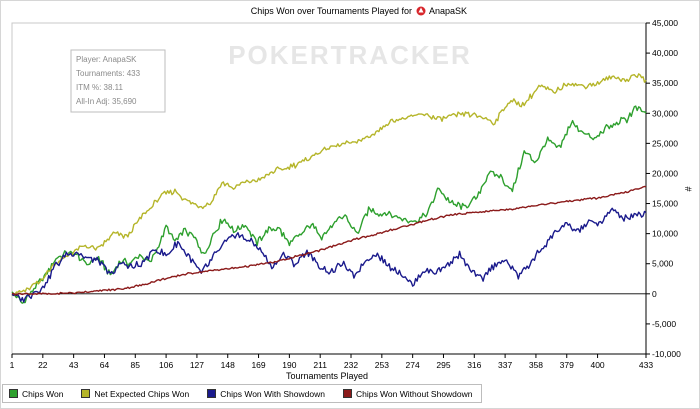 The width and height of the screenshot is (700, 409). Describe the element at coordinates (448, 11) in the screenshot. I see `chart-player-name: AnapaSK` at that location.